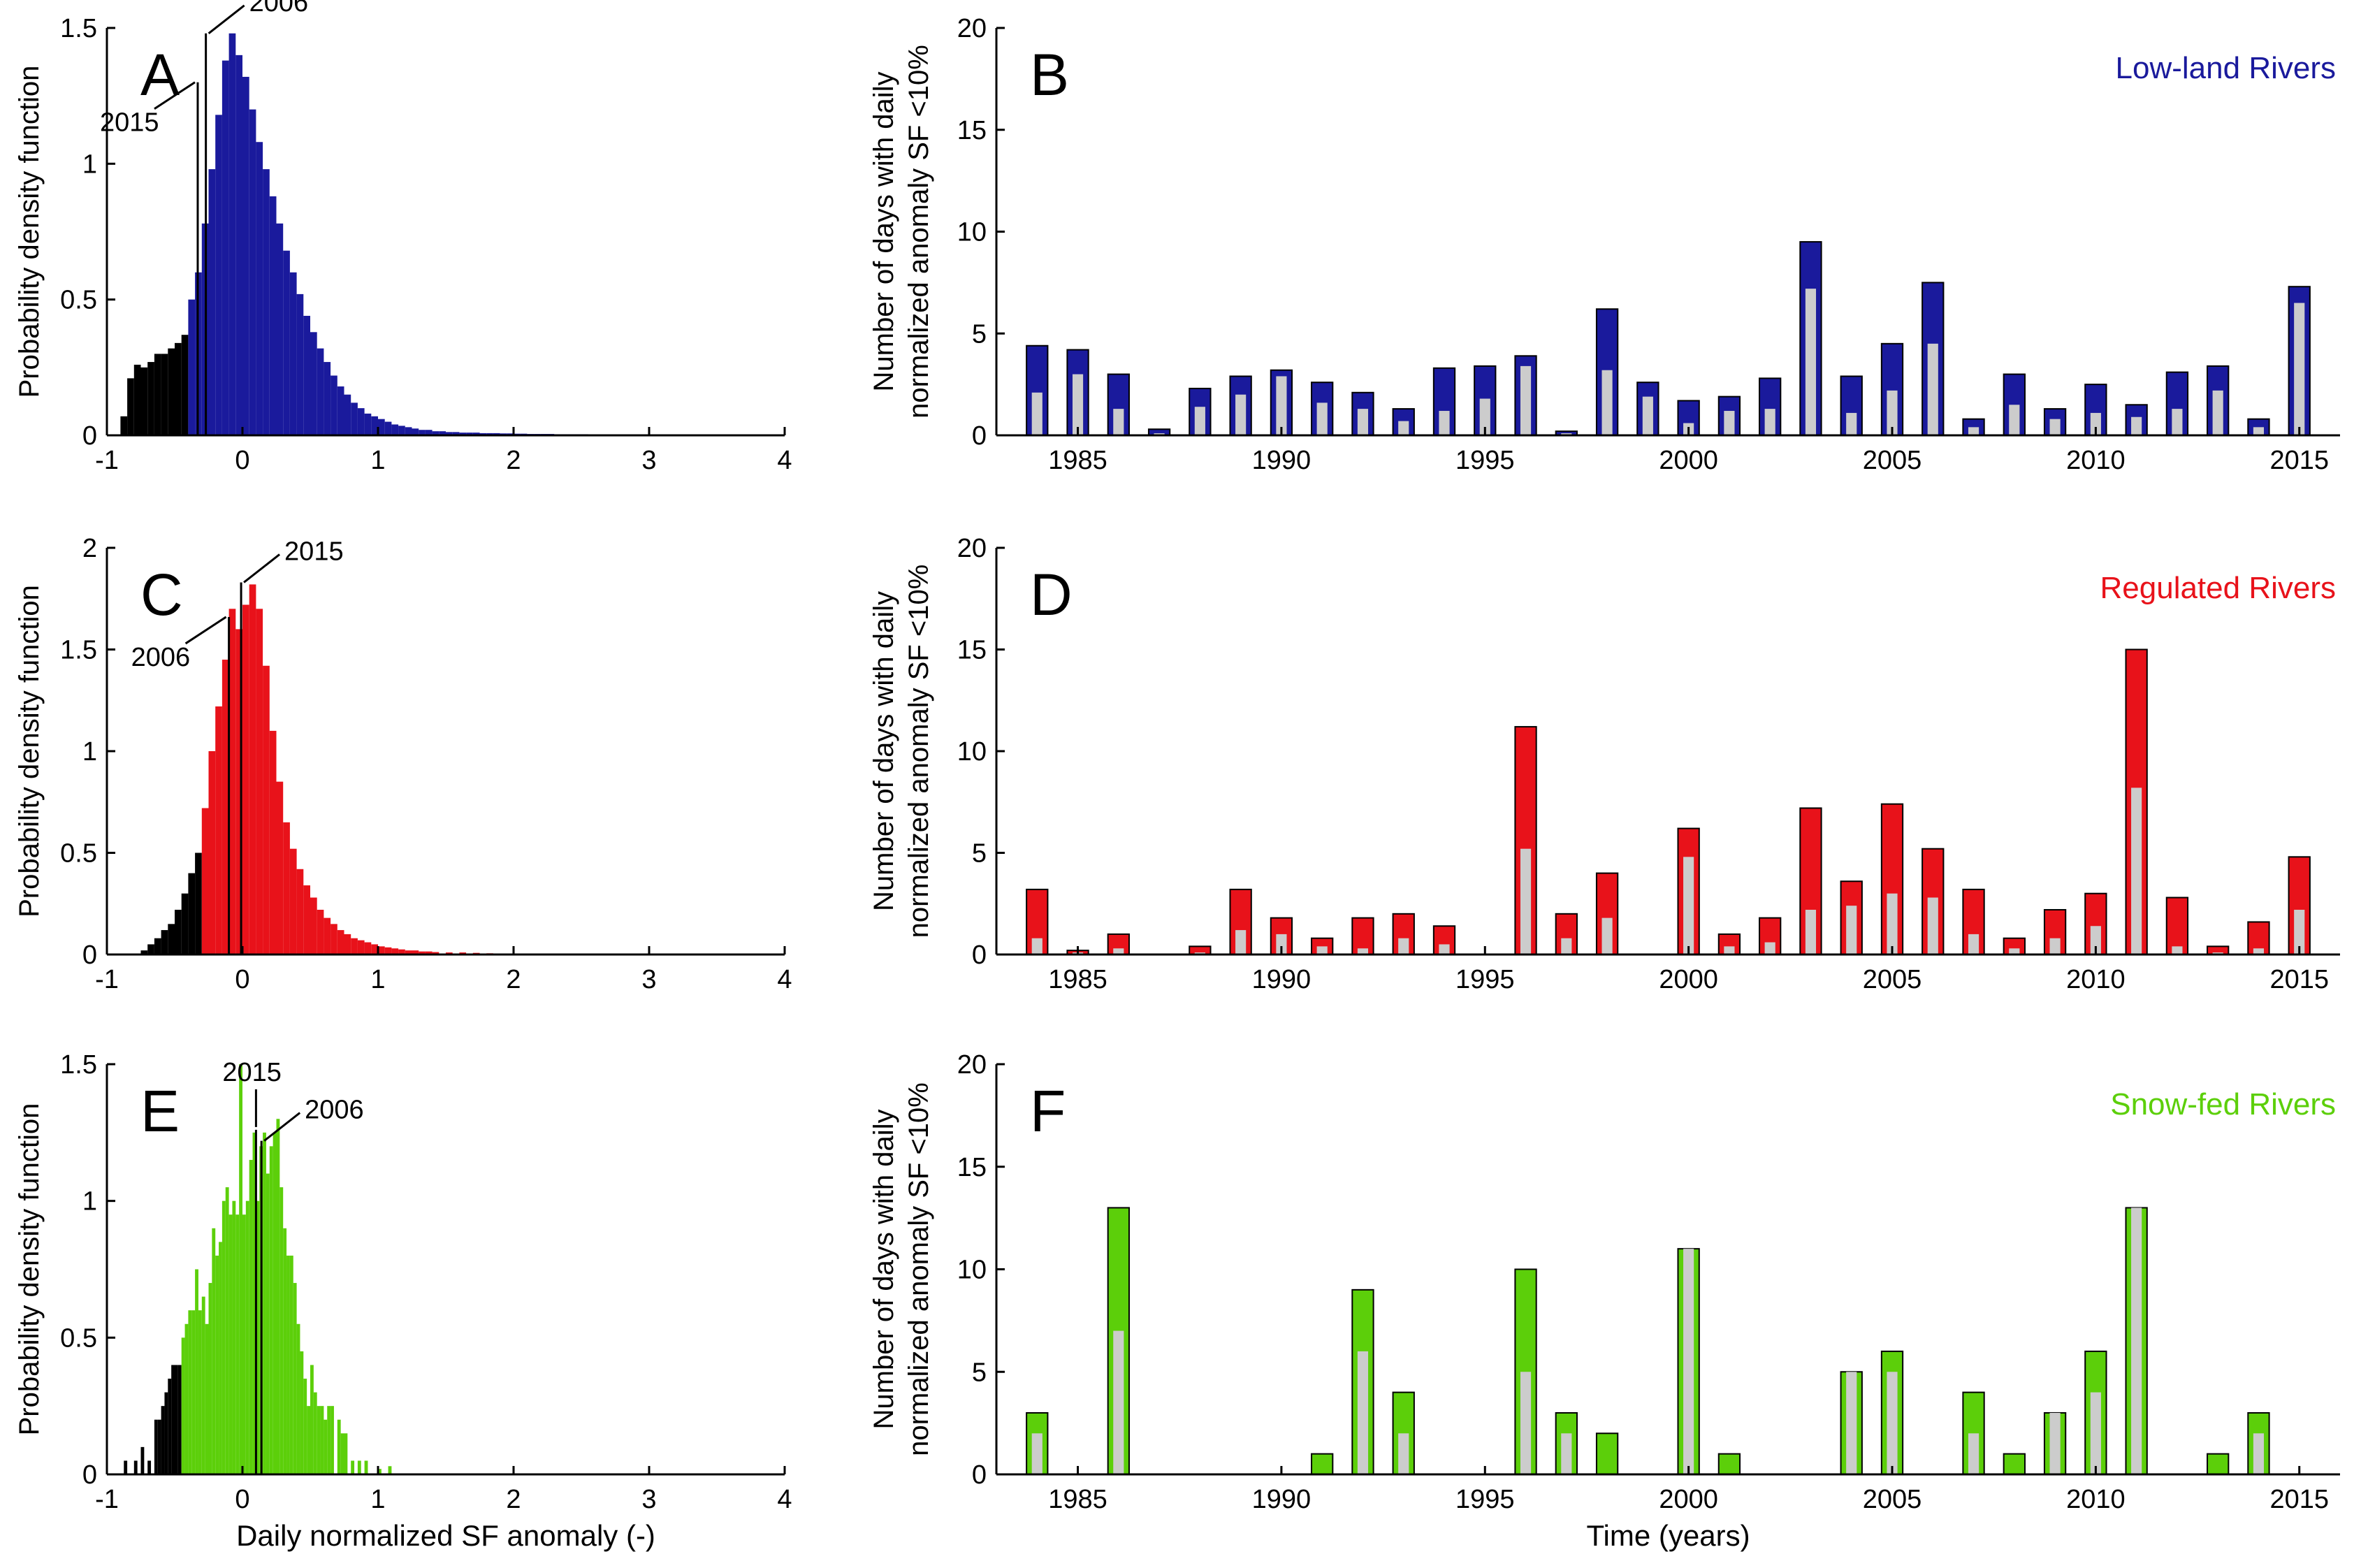  Describe the element at coordinates (1282, 1499) in the screenshot. I see `x-tick-label: 1990` at that location.